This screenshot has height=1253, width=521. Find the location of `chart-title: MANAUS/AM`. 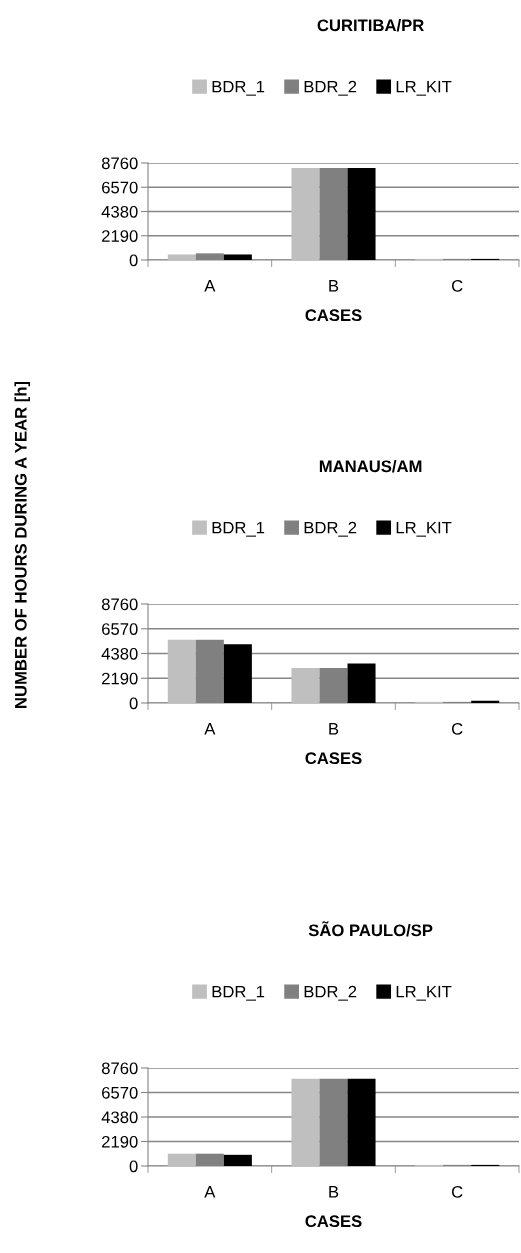

chart-title: MANAUS/AM is located at coordinates (370, 466).